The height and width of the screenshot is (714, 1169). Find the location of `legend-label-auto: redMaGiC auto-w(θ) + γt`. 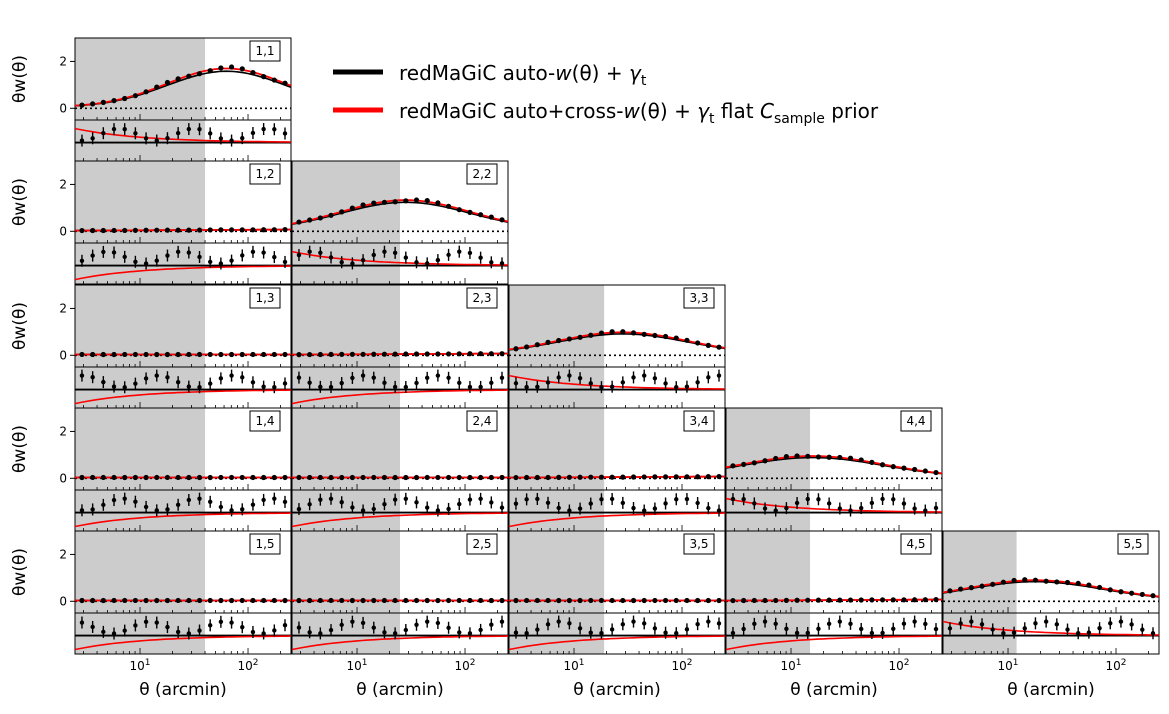

legend-label-auto: redMaGiC auto-w(θ) + γt is located at coordinates (523, 75).